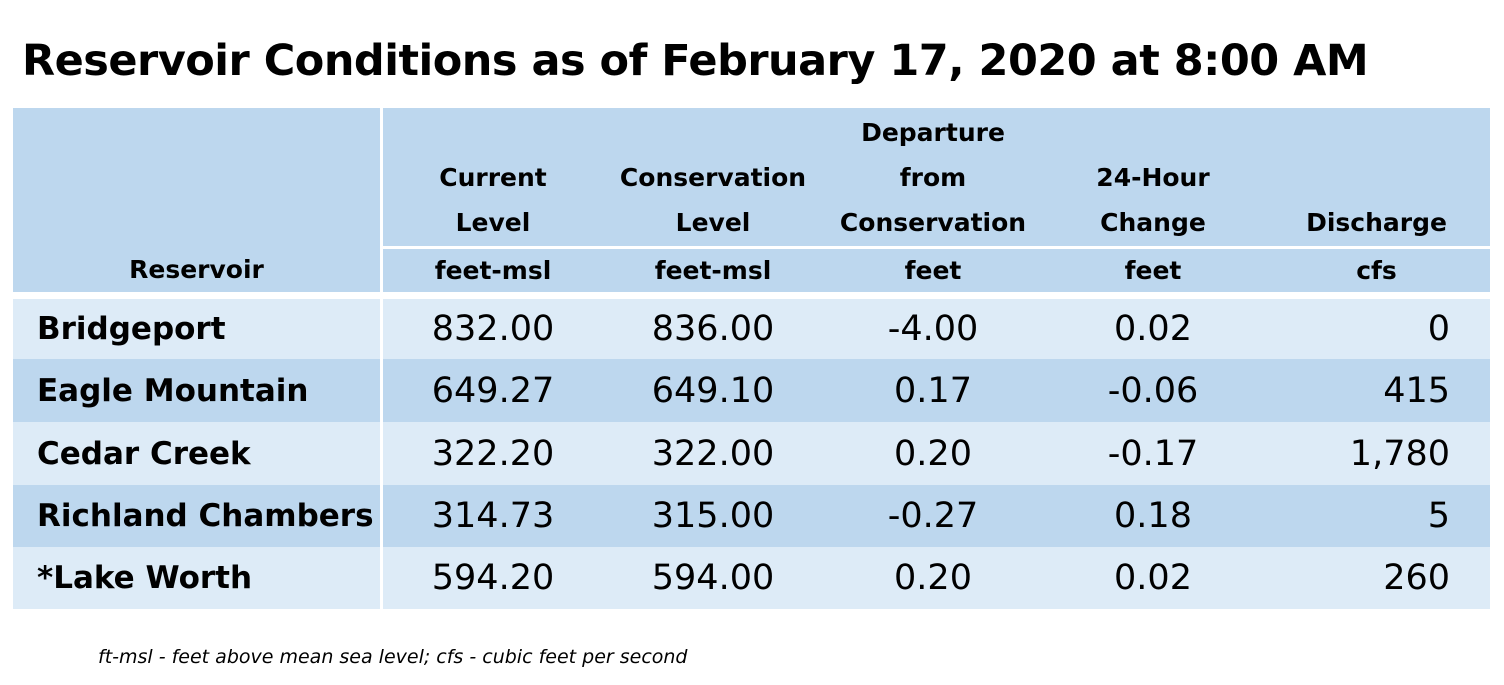 This screenshot has height=685, width=1504. What do you see at coordinates (493, 222) in the screenshot?
I see `header-current-level-line2: Level` at bounding box center [493, 222].